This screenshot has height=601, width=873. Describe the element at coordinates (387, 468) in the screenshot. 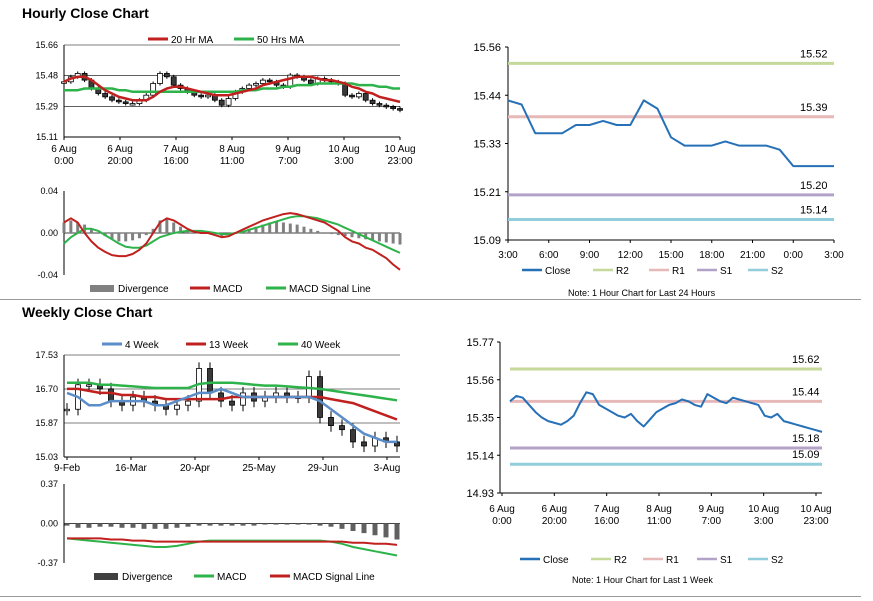

I see `weekly-price-x-tick-label: 3-Aug` at that location.